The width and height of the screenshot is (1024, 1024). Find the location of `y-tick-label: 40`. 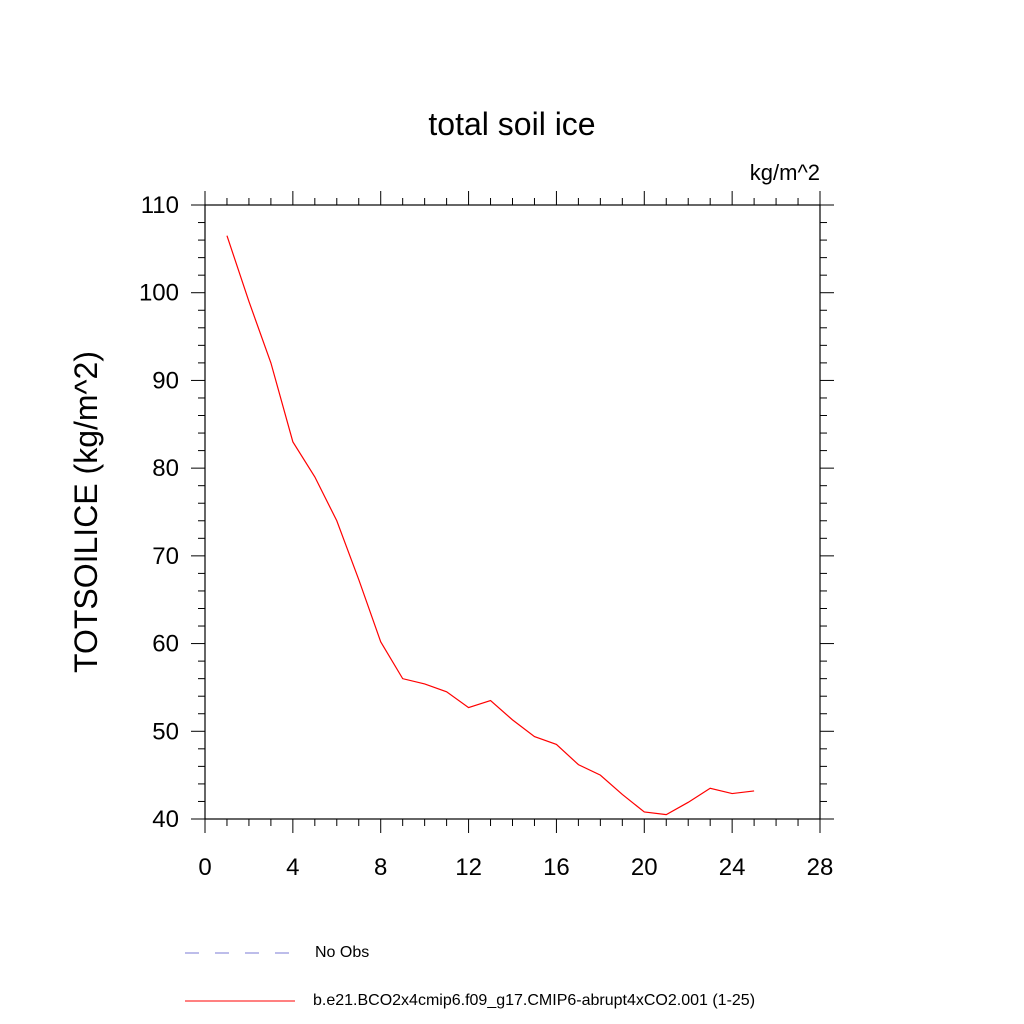

y-tick-label: 40 is located at coordinates (165, 819).